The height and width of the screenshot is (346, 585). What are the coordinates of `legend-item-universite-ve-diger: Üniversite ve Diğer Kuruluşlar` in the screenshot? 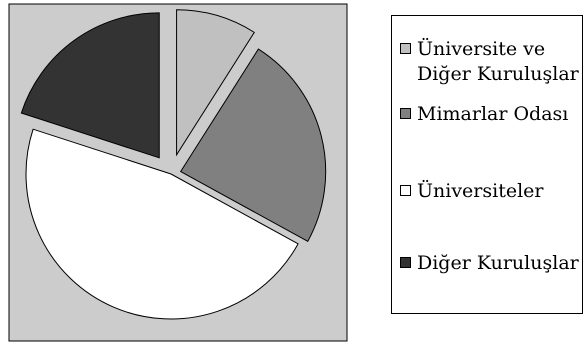 It's located at (489, 62).